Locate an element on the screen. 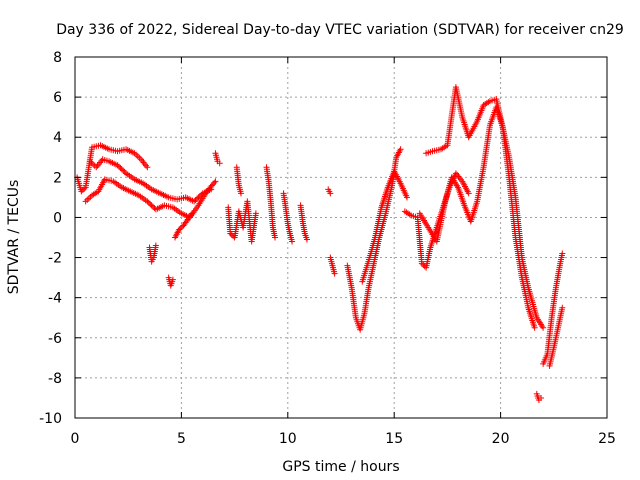  x-axis-label: GPS time / hours is located at coordinates (340, 467).